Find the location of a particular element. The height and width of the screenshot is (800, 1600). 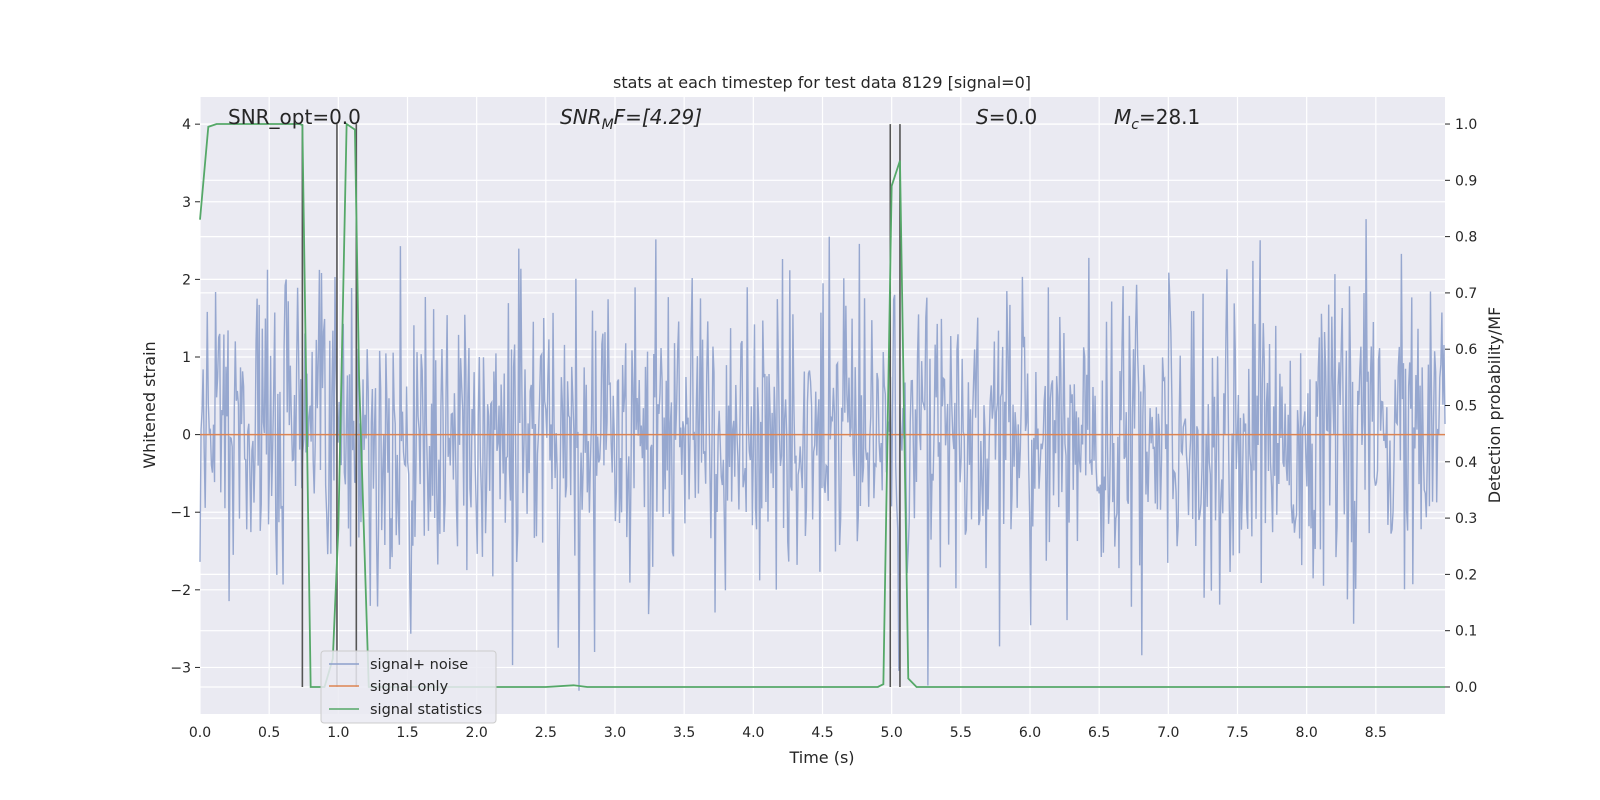

x-tick-label: 1.5 is located at coordinates (407, 733).